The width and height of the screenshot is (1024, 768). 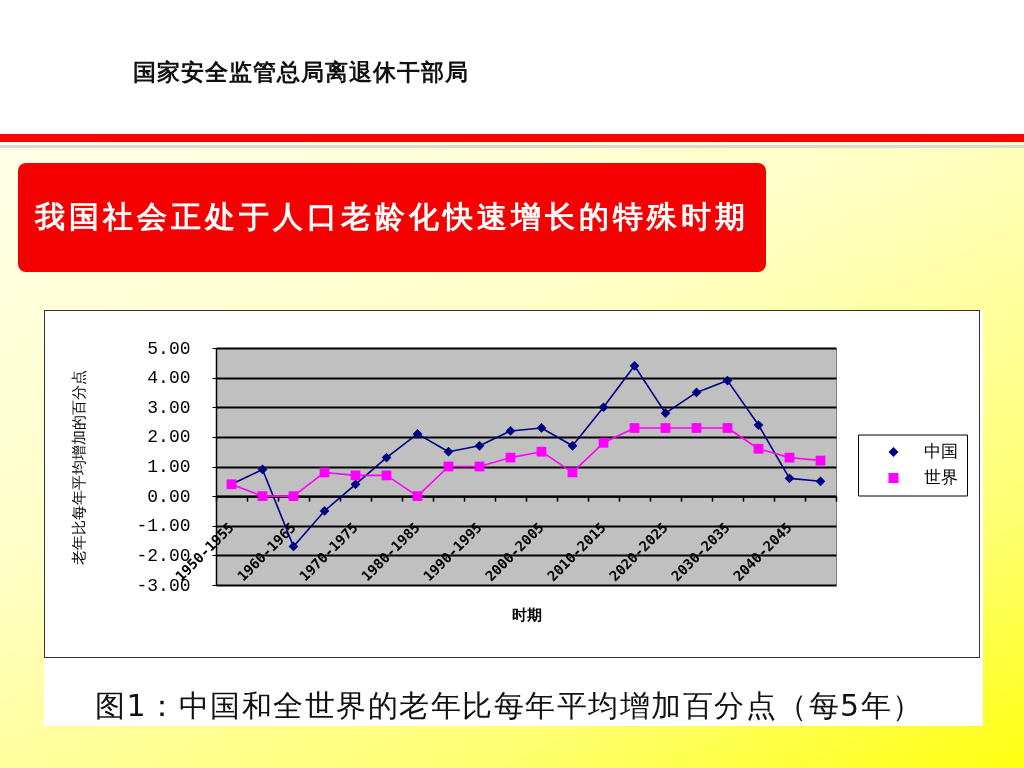 What do you see at coordinates (169, 496) in the screenshot?
I see `y-tick-label: 0.00` at bounding box center [169, 496].